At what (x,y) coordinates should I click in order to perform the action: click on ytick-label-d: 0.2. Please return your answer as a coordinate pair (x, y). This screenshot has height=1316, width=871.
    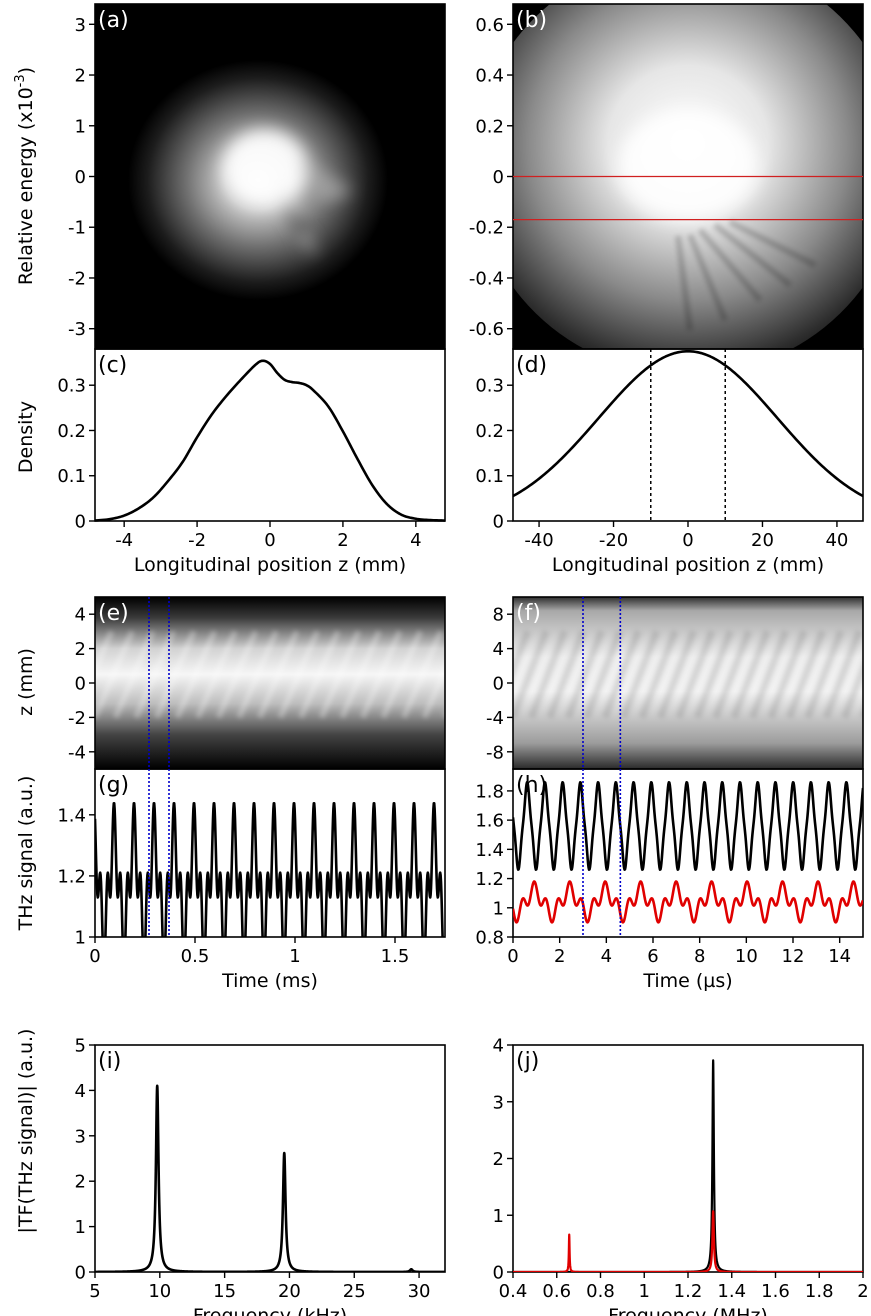
    Looking at the image, I should click on (489, 431).